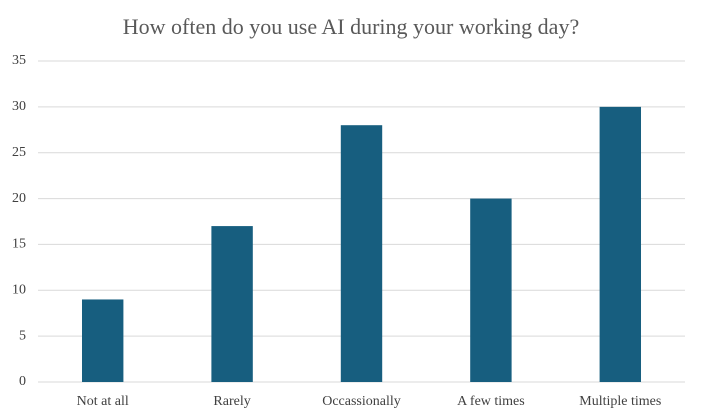 The image size is (702, 416). Describe the element at coordinates (361, 401) in the screenshot. I see `x-tick-label: Occassionally` at that location.